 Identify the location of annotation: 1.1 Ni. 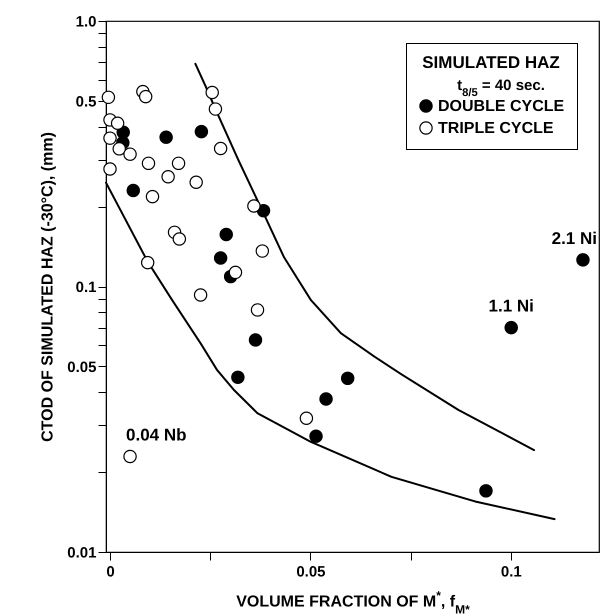
(511, 306).